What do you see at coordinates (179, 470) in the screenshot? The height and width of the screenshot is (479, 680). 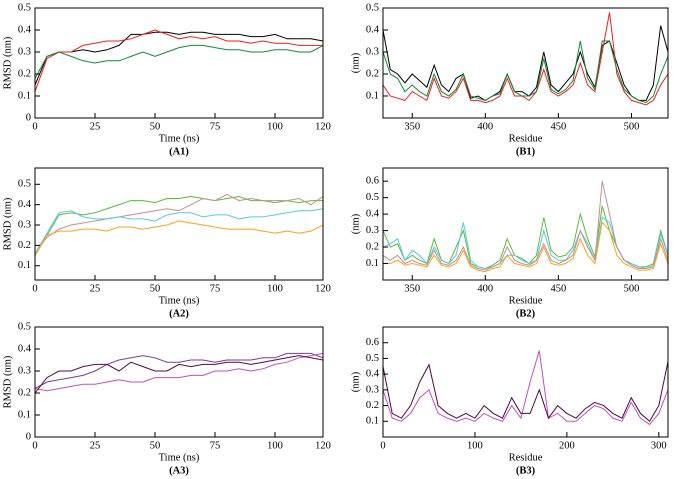 I see `panel-caption: (A3)` at bounding box center [179, 470].